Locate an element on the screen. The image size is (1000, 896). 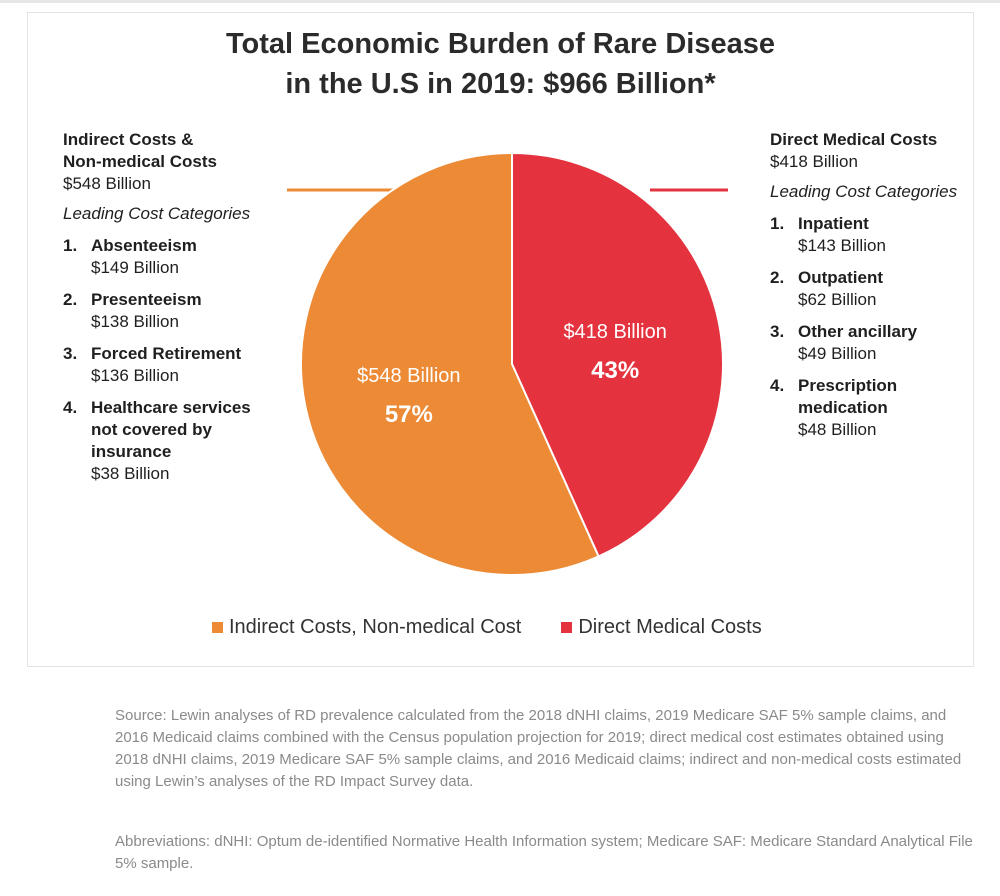
cost-category-item: 3. Forced Retirement $136 Billion is located at coordinates (178, 365).